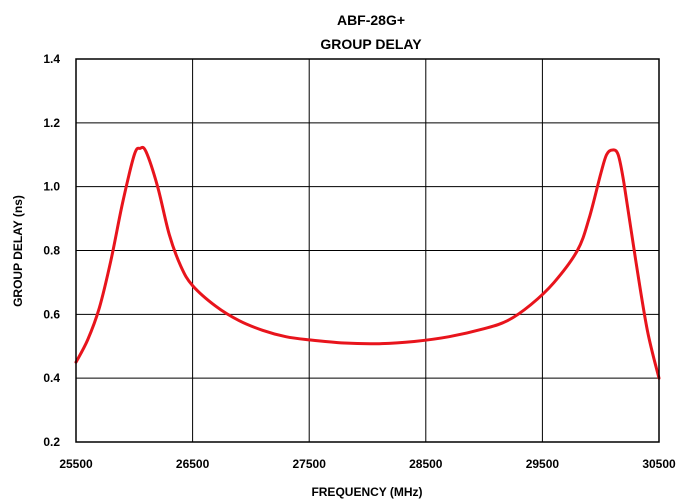 The width and height of the screenshot is (698, 504). I want to click on x-tick-label: 27500, so click(310, 464).